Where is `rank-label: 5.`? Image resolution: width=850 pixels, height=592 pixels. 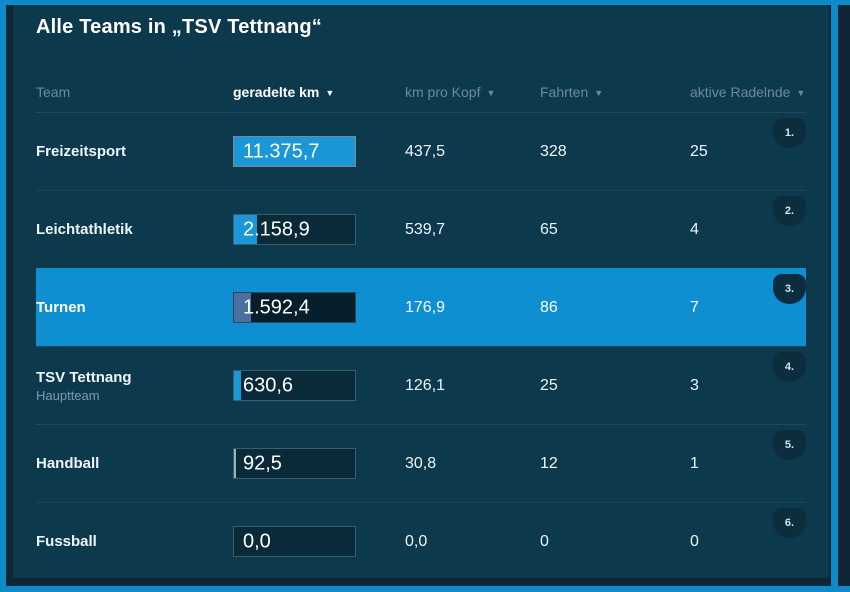
rank-label: 5. is located at coordinates (789, 445).